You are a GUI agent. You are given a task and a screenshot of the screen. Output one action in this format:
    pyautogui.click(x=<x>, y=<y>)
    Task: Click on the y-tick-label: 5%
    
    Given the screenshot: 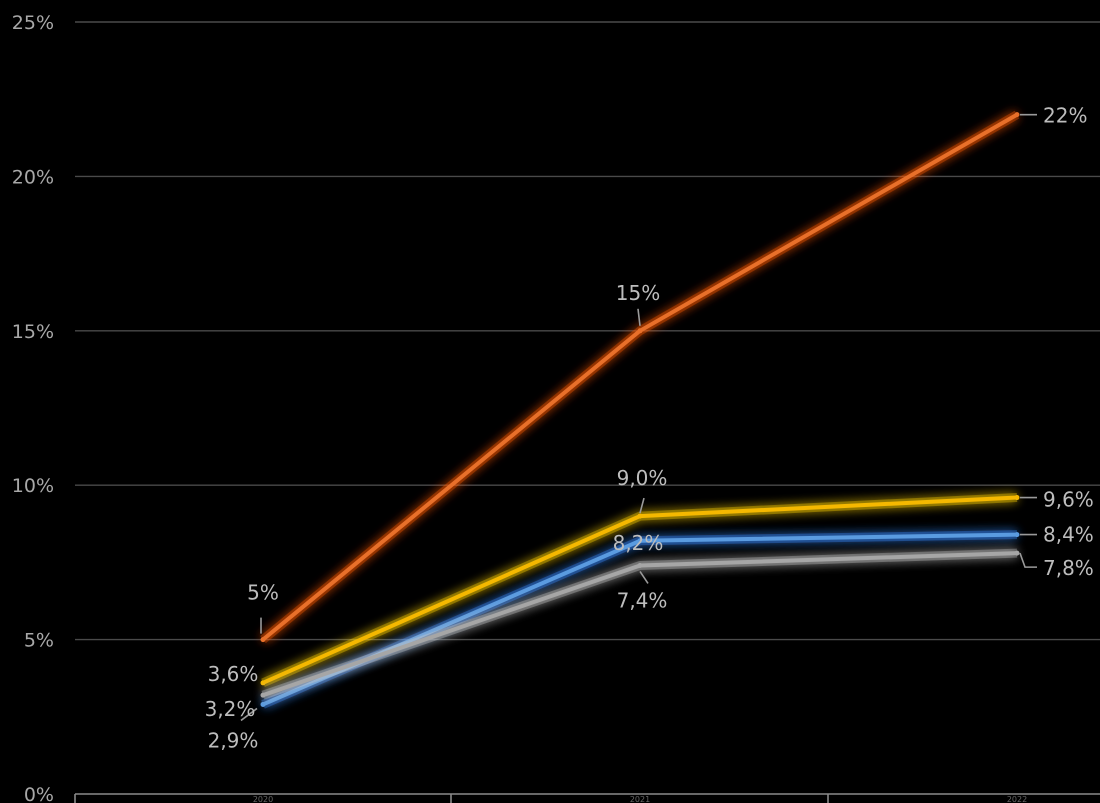 What is the action you would take?
    pyautogui.click(x=39, y=641)
    